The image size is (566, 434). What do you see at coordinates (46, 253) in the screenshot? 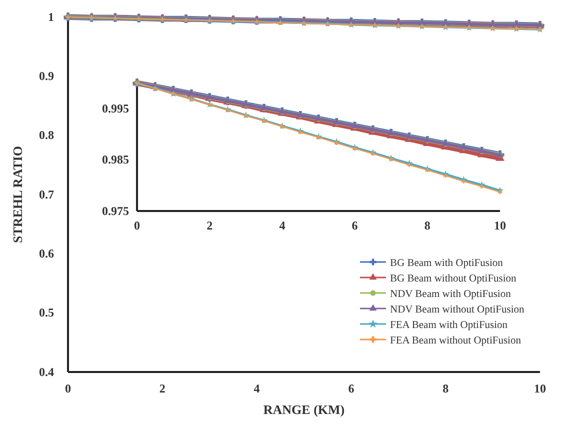
I see `y-tick-label: 0.6` at bounding box center [46, 253].